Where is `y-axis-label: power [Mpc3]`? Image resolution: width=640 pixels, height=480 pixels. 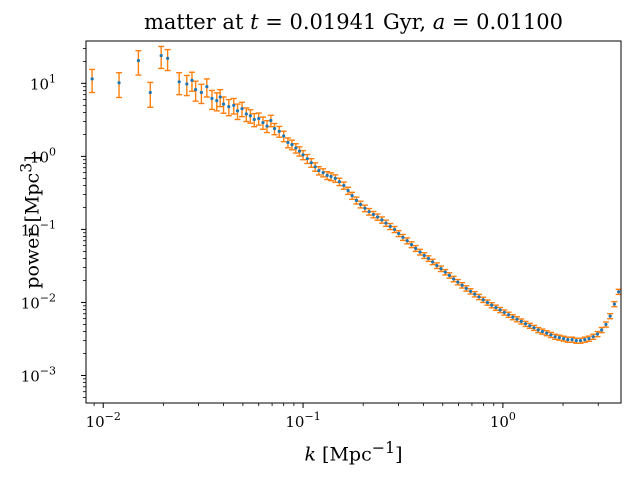
y-axis-label: power [Mpc3] is located at coordinates (30, 222).